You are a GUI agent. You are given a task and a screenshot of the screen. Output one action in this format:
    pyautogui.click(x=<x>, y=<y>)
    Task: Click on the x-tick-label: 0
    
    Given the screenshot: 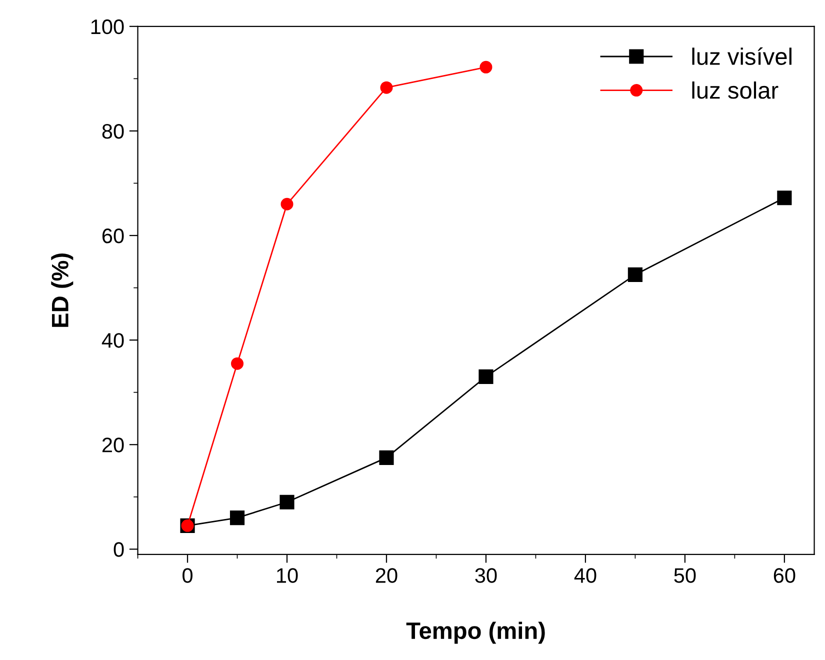 What is the action you would take?
    pyautogui.click(x=187, y=575)
    